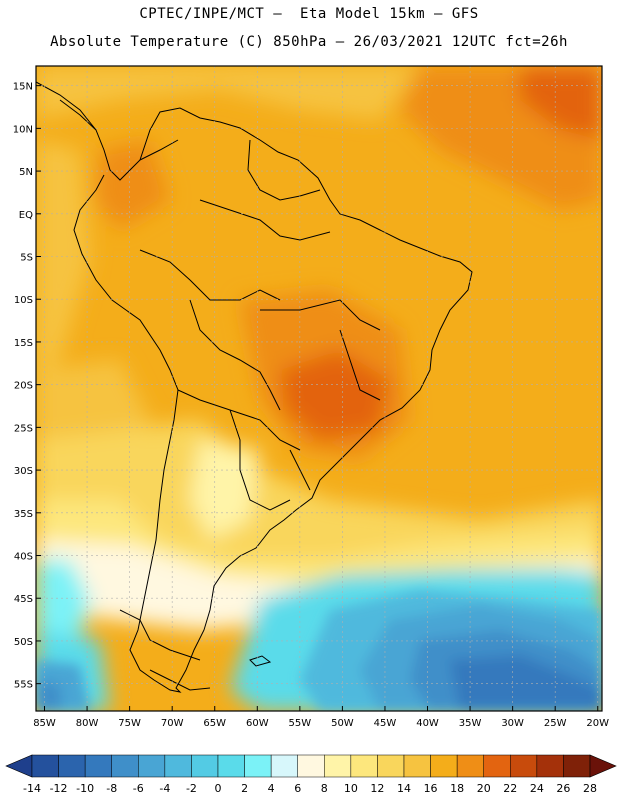 This screenshot has height=804, width=618. What do you see at coordinates (23, 300) in the screenshot?
I see `lat-label: 10S` at bounding box center [23, 300].